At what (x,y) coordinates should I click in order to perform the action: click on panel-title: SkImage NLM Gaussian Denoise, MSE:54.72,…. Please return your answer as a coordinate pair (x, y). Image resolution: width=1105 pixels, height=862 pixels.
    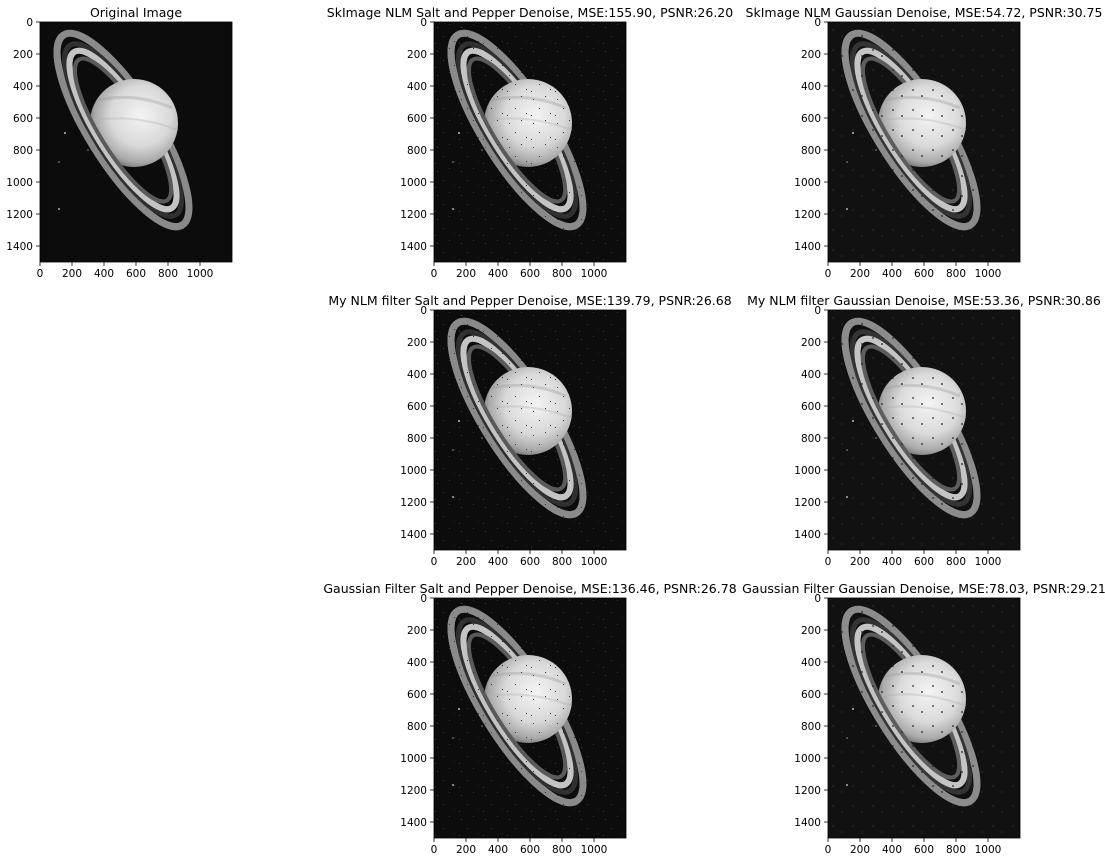
    Looking at the image, I should click on (924, 12).